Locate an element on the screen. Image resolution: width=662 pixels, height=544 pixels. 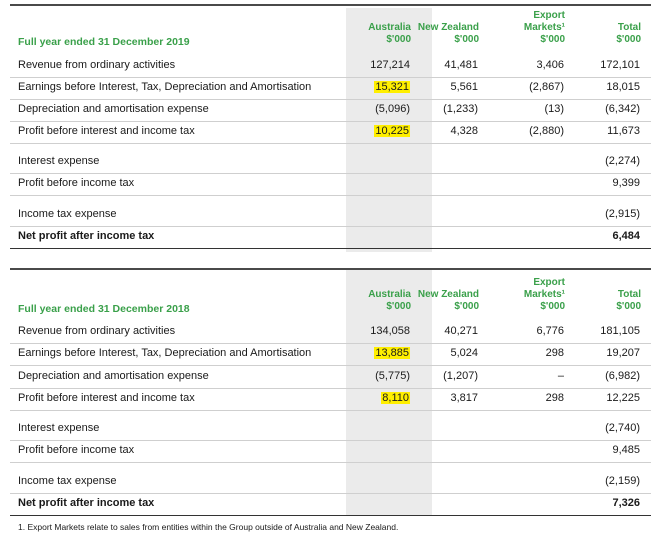
cell-value: 19,207 is located at coordinates (623, 353).